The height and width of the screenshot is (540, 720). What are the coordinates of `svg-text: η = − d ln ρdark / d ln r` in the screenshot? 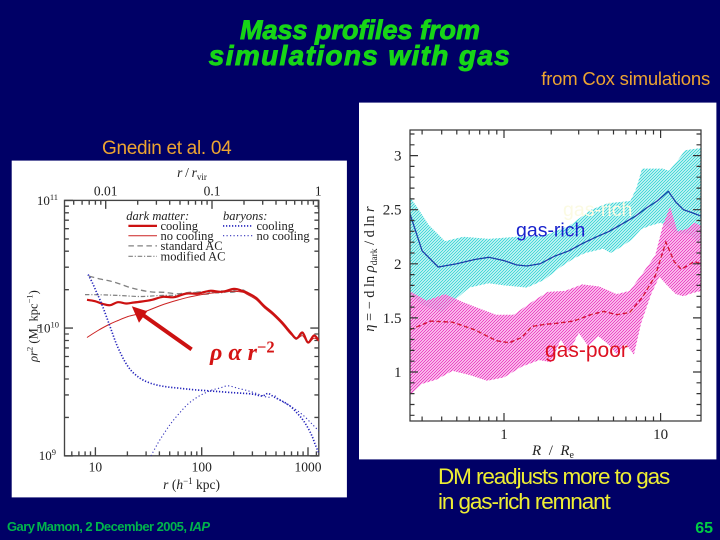 It's located at (371, 269).